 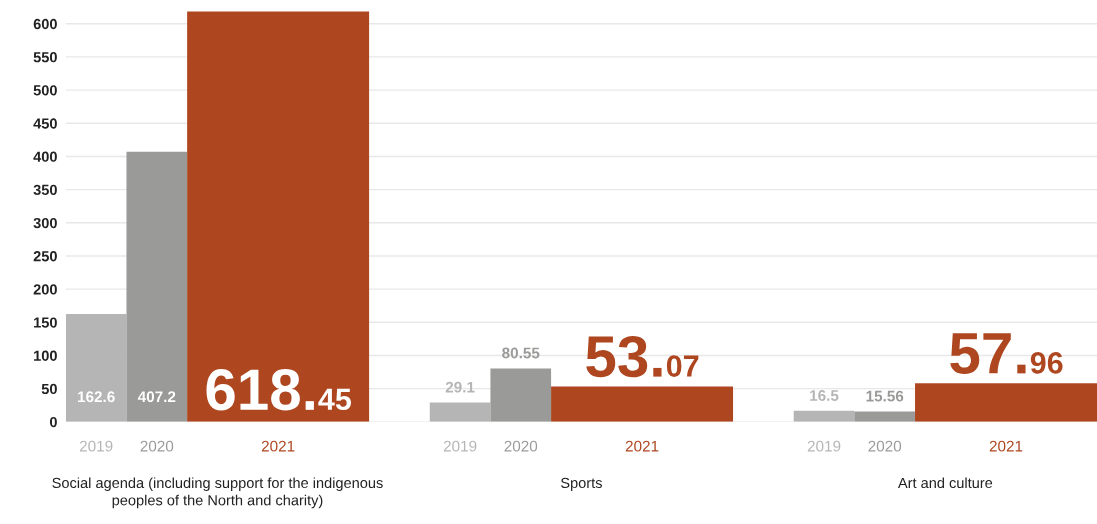 What do you see at coordinates (49, 389) in the screenshot?
I see `y-tick-label: 50` at bounding box center [49, 389].